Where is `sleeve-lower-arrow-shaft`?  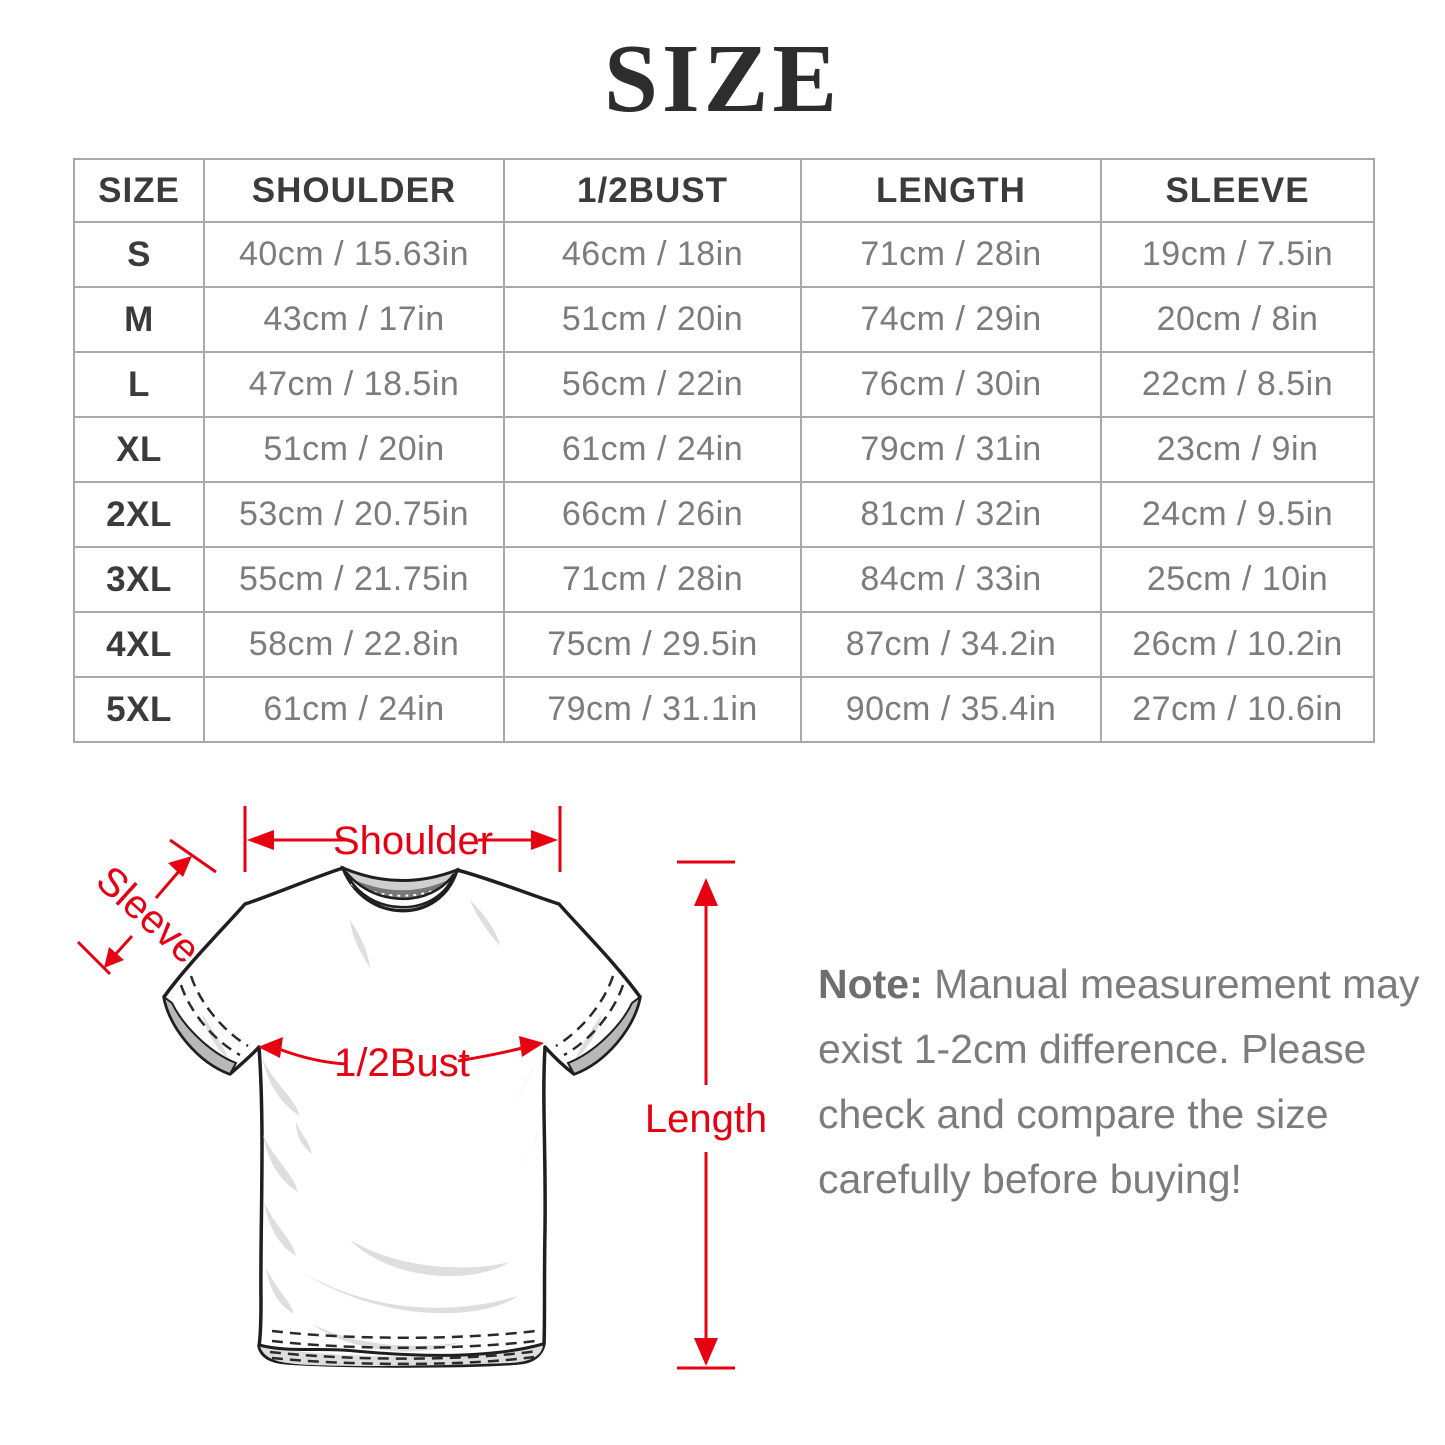 sleeve-lower-arrow-shaft is located at coordinates (123, 946).